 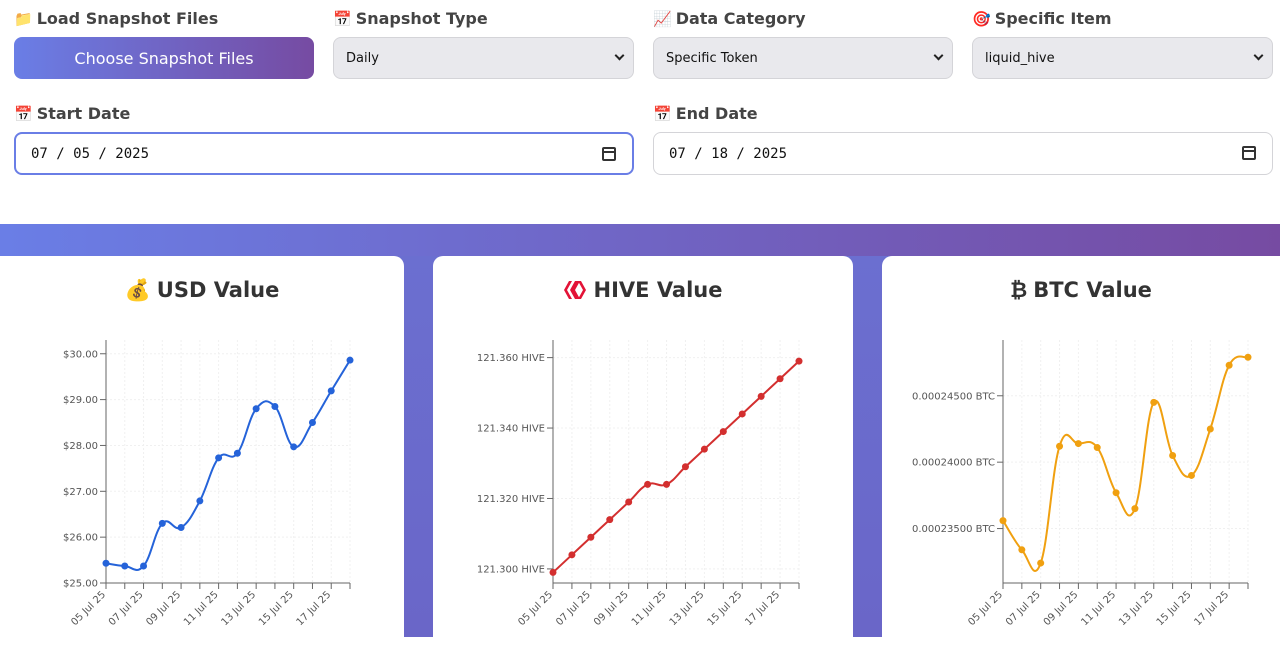 What do you see at coordinates (80, 446) in the screenshot?
I see `y-tick-label: $28.00` at bounding box center [80, 446].